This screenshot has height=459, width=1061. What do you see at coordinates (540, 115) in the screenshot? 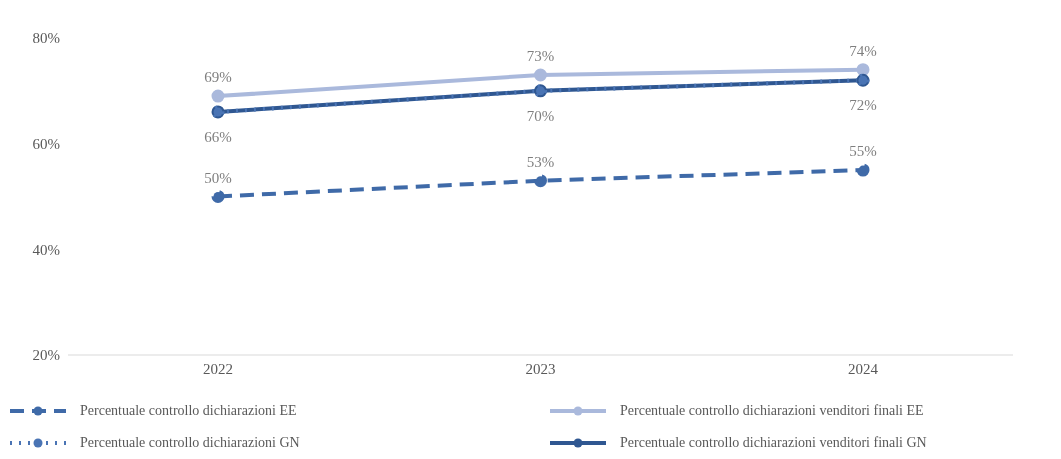
I see `data-label: 70%` at bounding box center [540, 115].